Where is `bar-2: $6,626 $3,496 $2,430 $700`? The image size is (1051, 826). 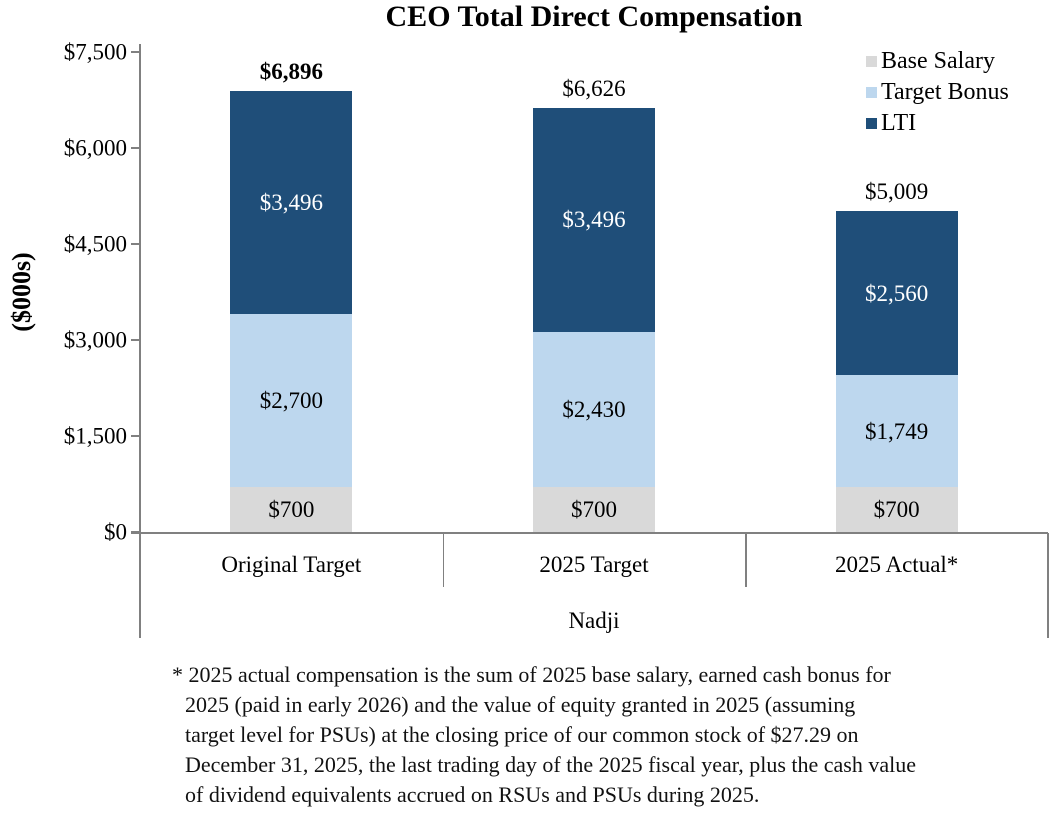
bar-2: $6,626 $3,496 $2,430 $700 is located at coordinates (594, 304).